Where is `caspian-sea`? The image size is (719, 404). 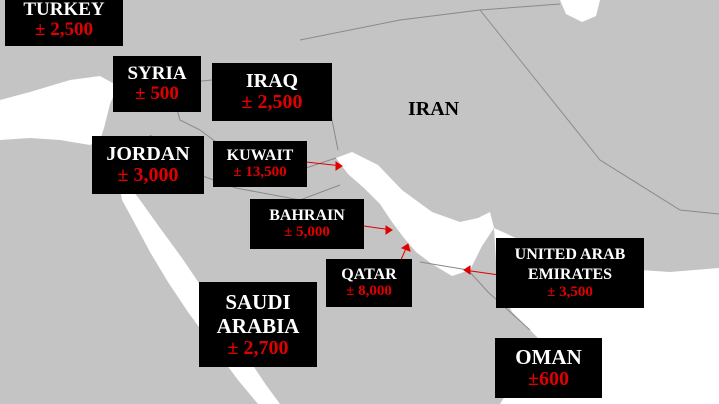 caspian-sea is located at coordinates (580, 11).